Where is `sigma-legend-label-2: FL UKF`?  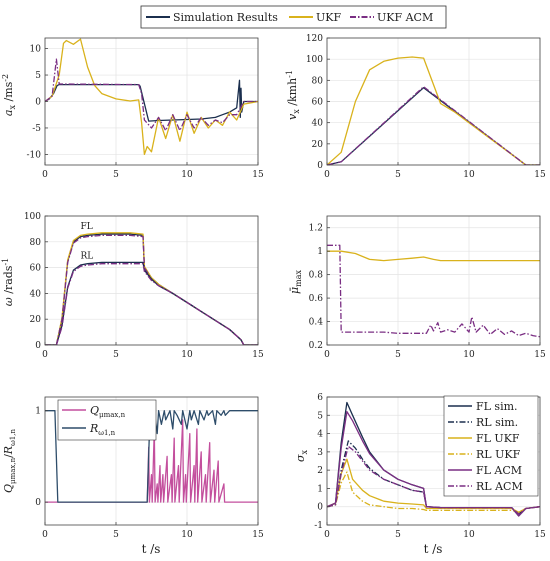 sigma-legend-label-2: FL UKF is located at coordinates (498, 438).